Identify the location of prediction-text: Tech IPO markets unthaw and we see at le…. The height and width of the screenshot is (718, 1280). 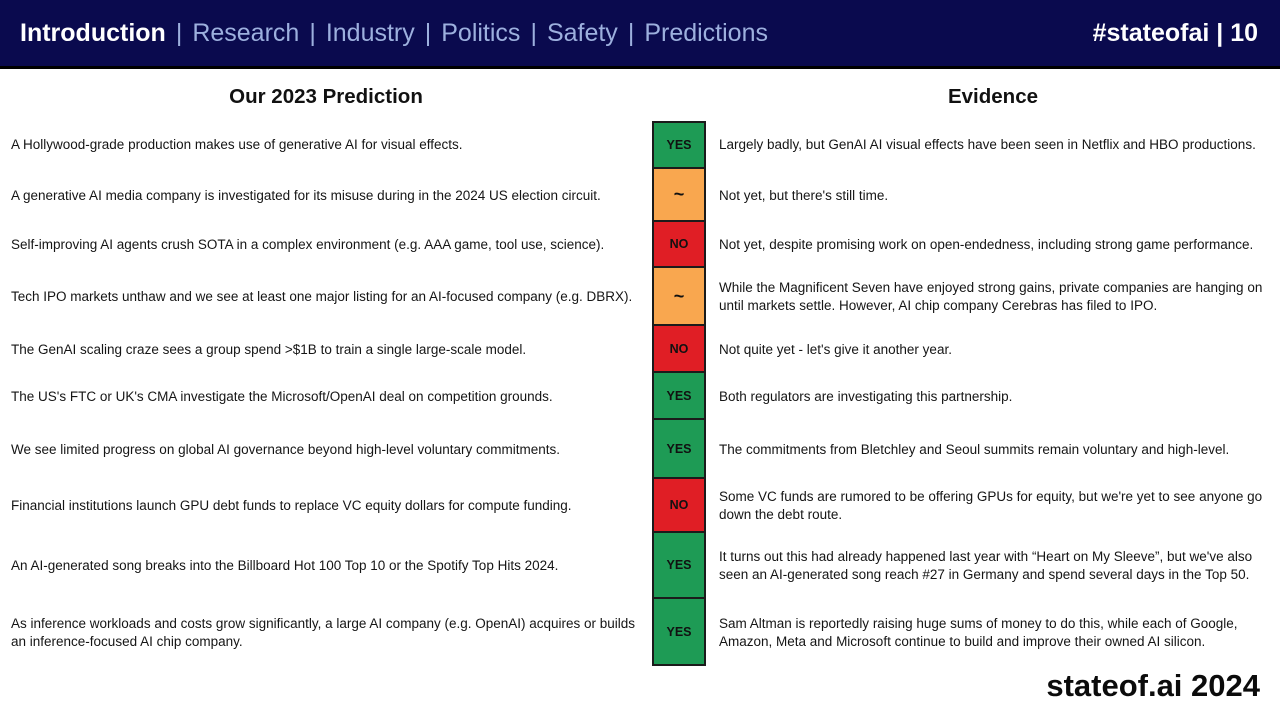
(322, 297).